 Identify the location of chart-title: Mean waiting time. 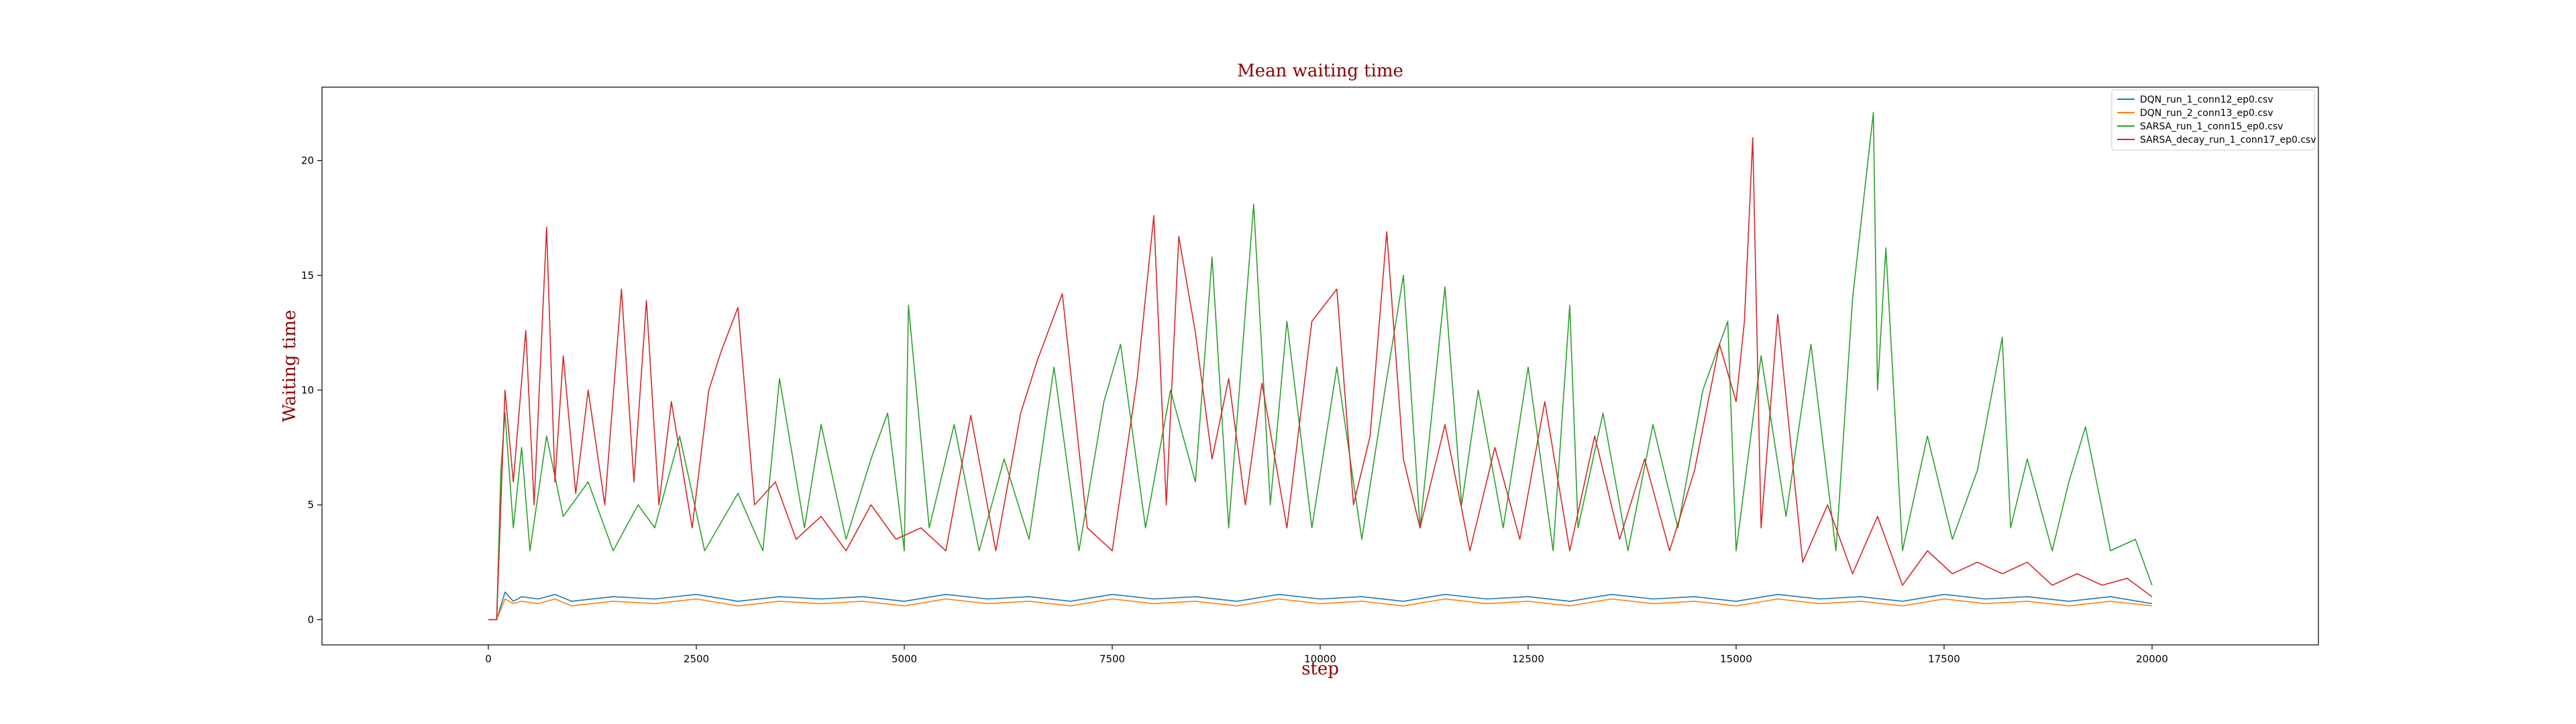
(1320, 71).